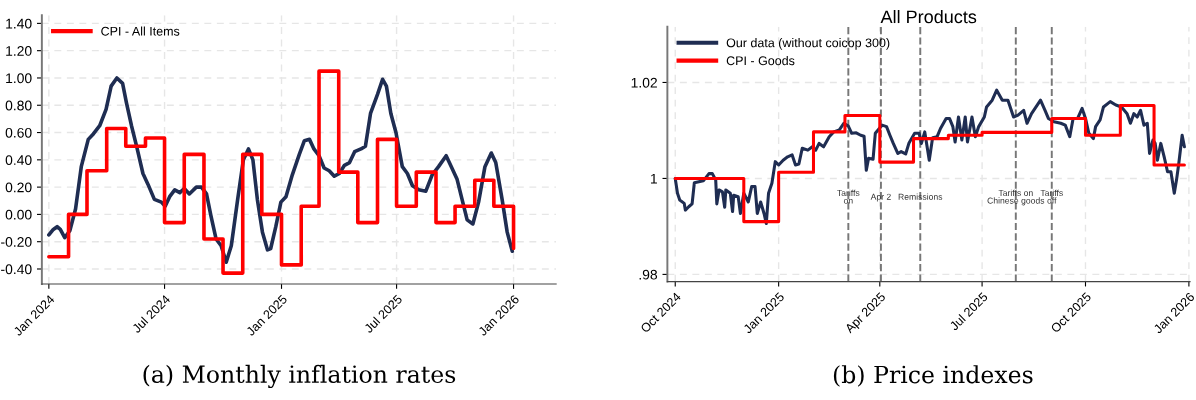 The image size is (1196, 400). What do you see at coordinates (18, 132) in the screenshot?
I see `y-tick-label: 0.60` at bounding box center [18, 132].